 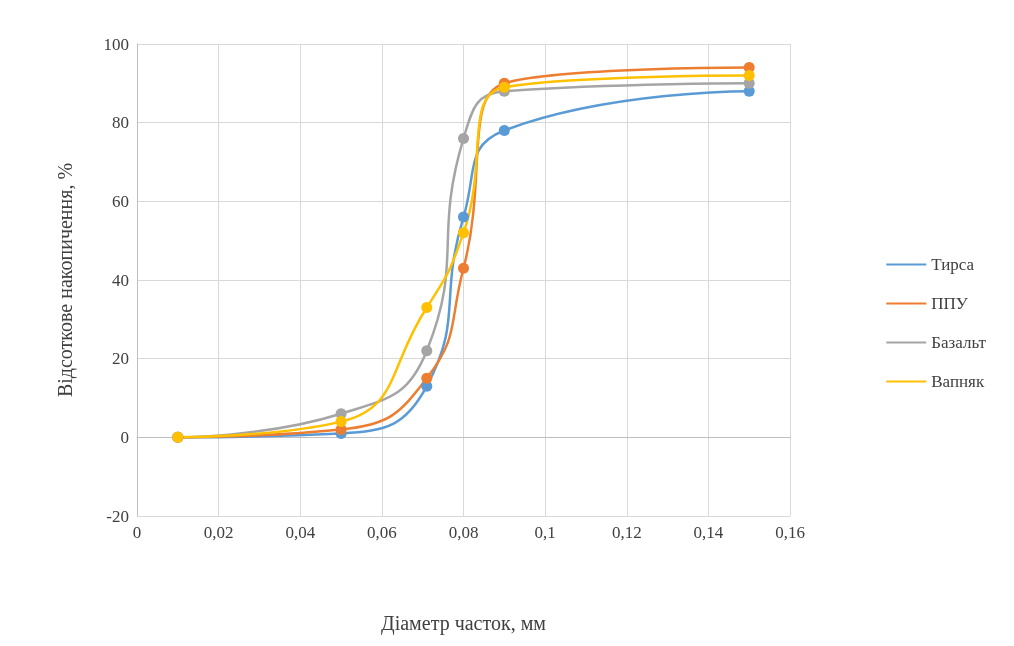 I want to click on y-tick-label: 40, so click(x=120, y=280).